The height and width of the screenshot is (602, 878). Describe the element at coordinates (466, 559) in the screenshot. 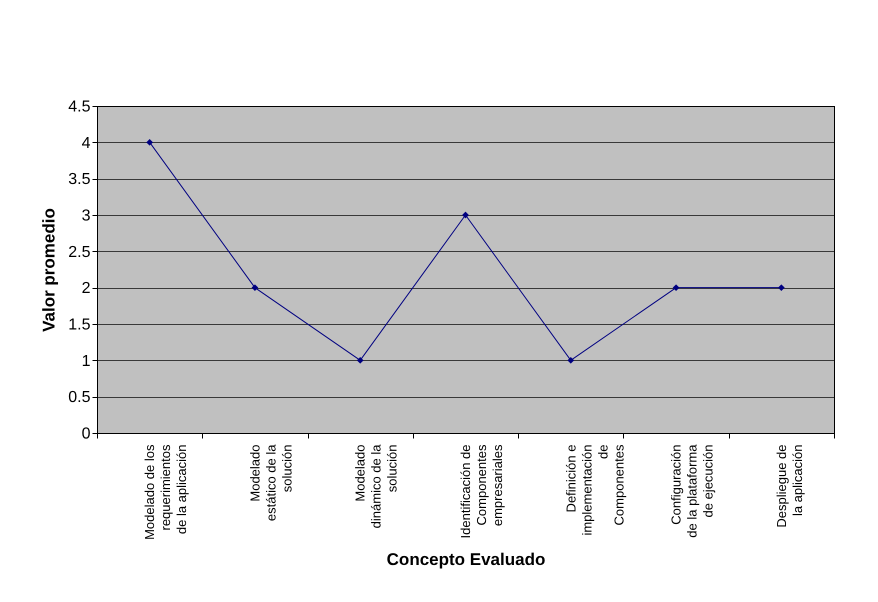

I see `x-axis-title: Concepto Evaluado` at that location.